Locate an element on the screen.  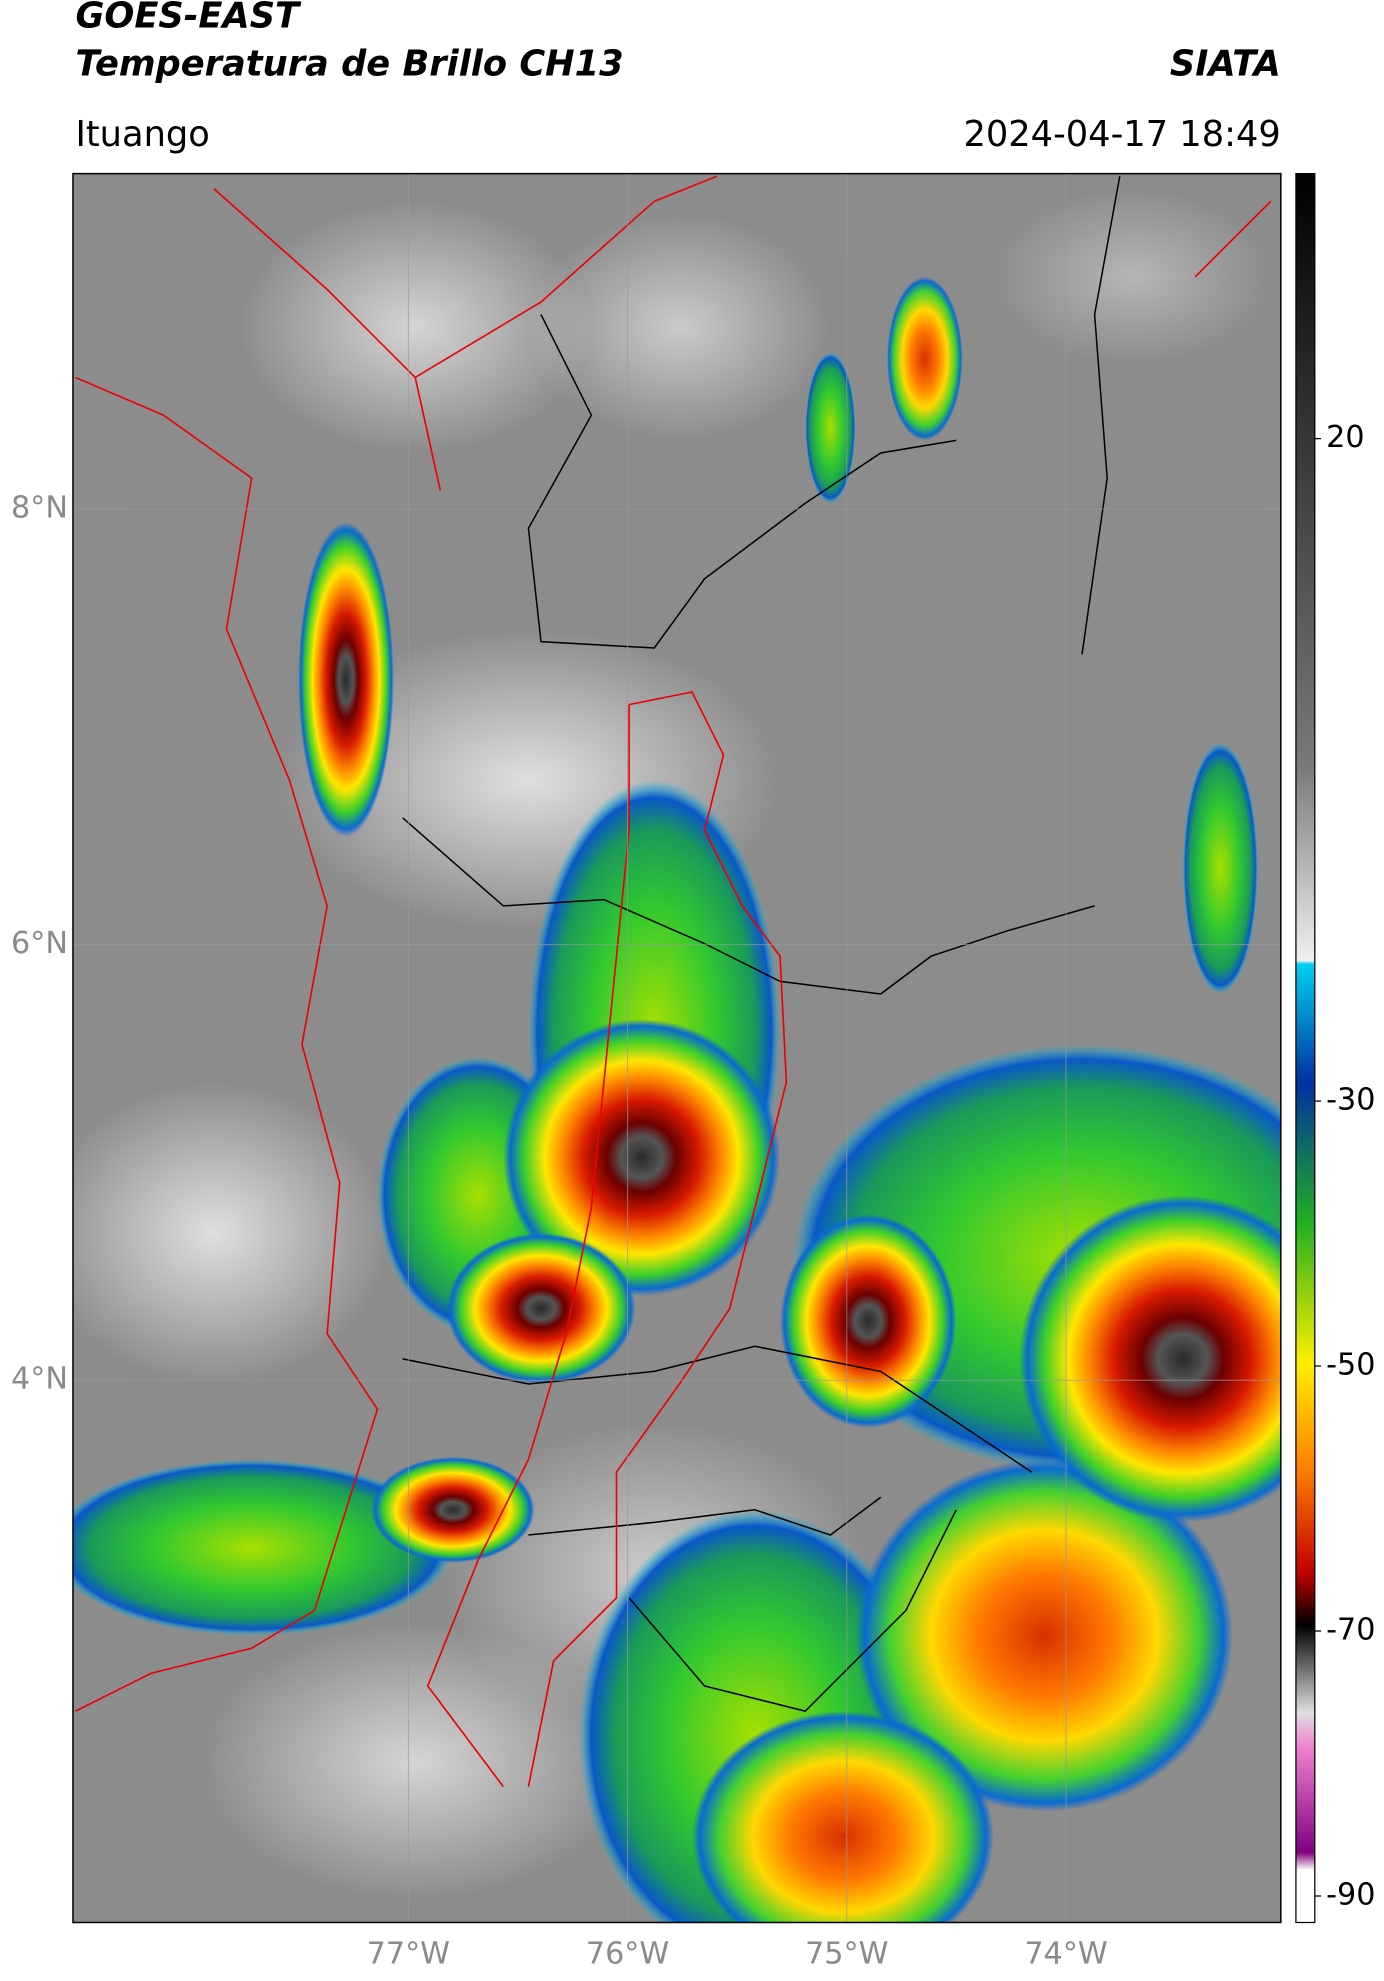
lon-tick-label: 76°W is located at coordinates (627, 1954).